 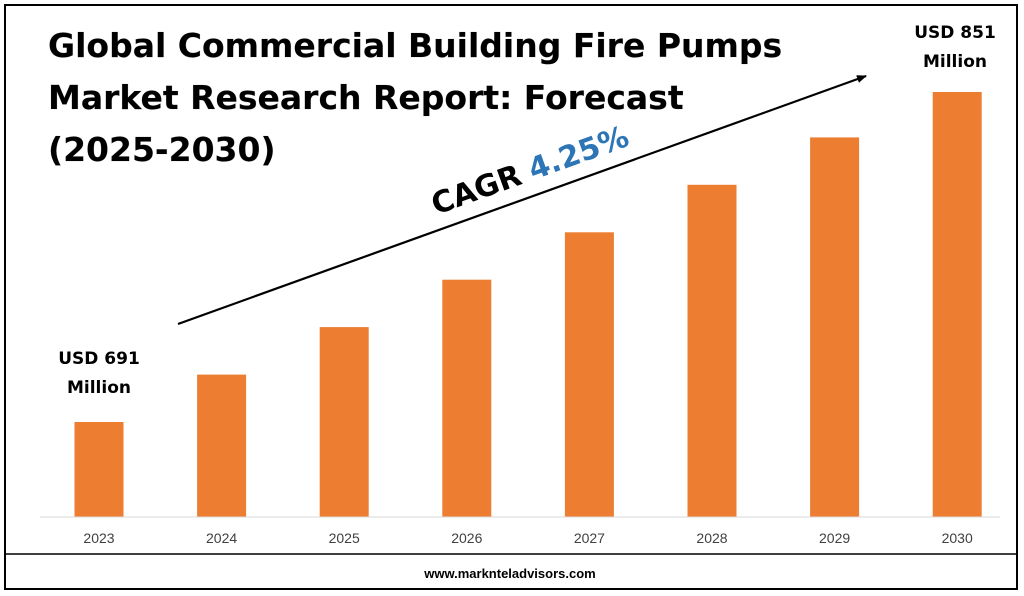 I want to click on bar-2028, so click(x=712, y=351).